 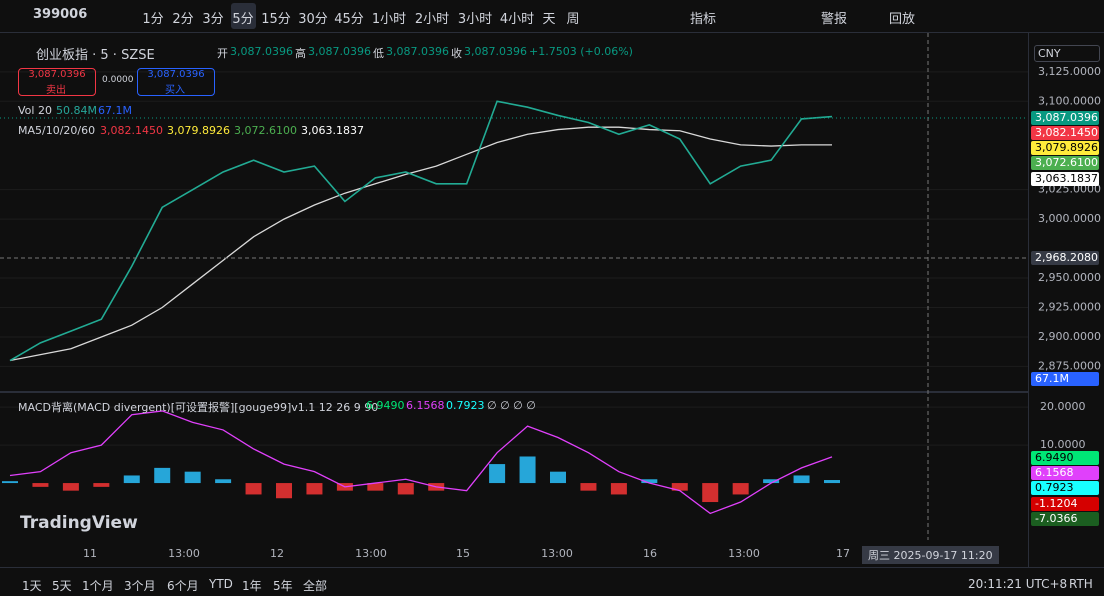 What do you see at coordinates (222, 53) in the screenshot?
I see `ohlc-open_label: 开` at bounding box center [222, 53].